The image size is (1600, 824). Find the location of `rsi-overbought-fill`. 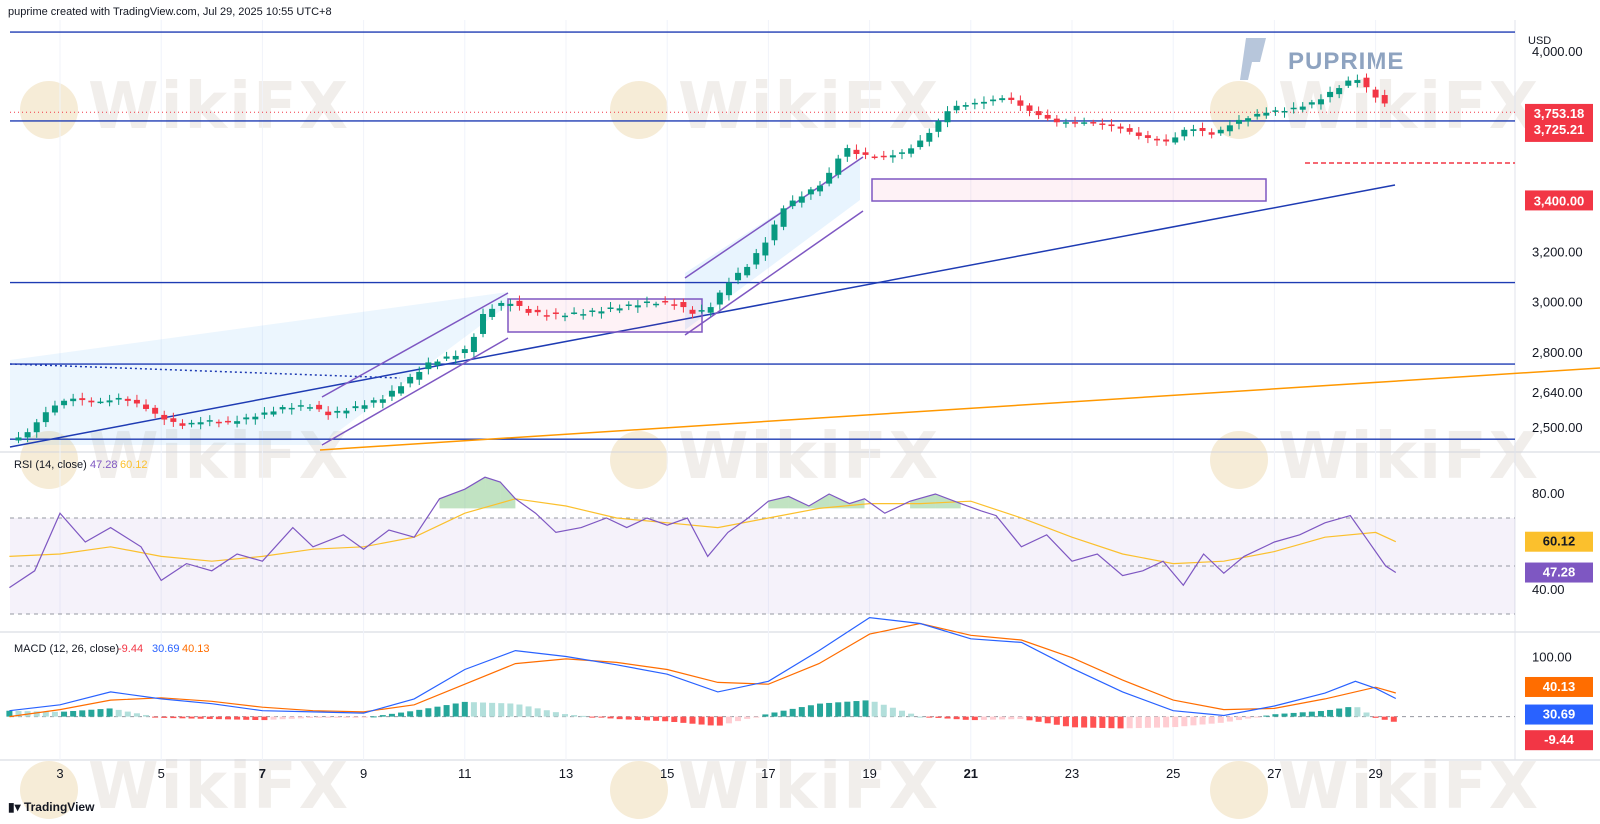

rsi-overbought-fill is located at coordinates (508, 495).